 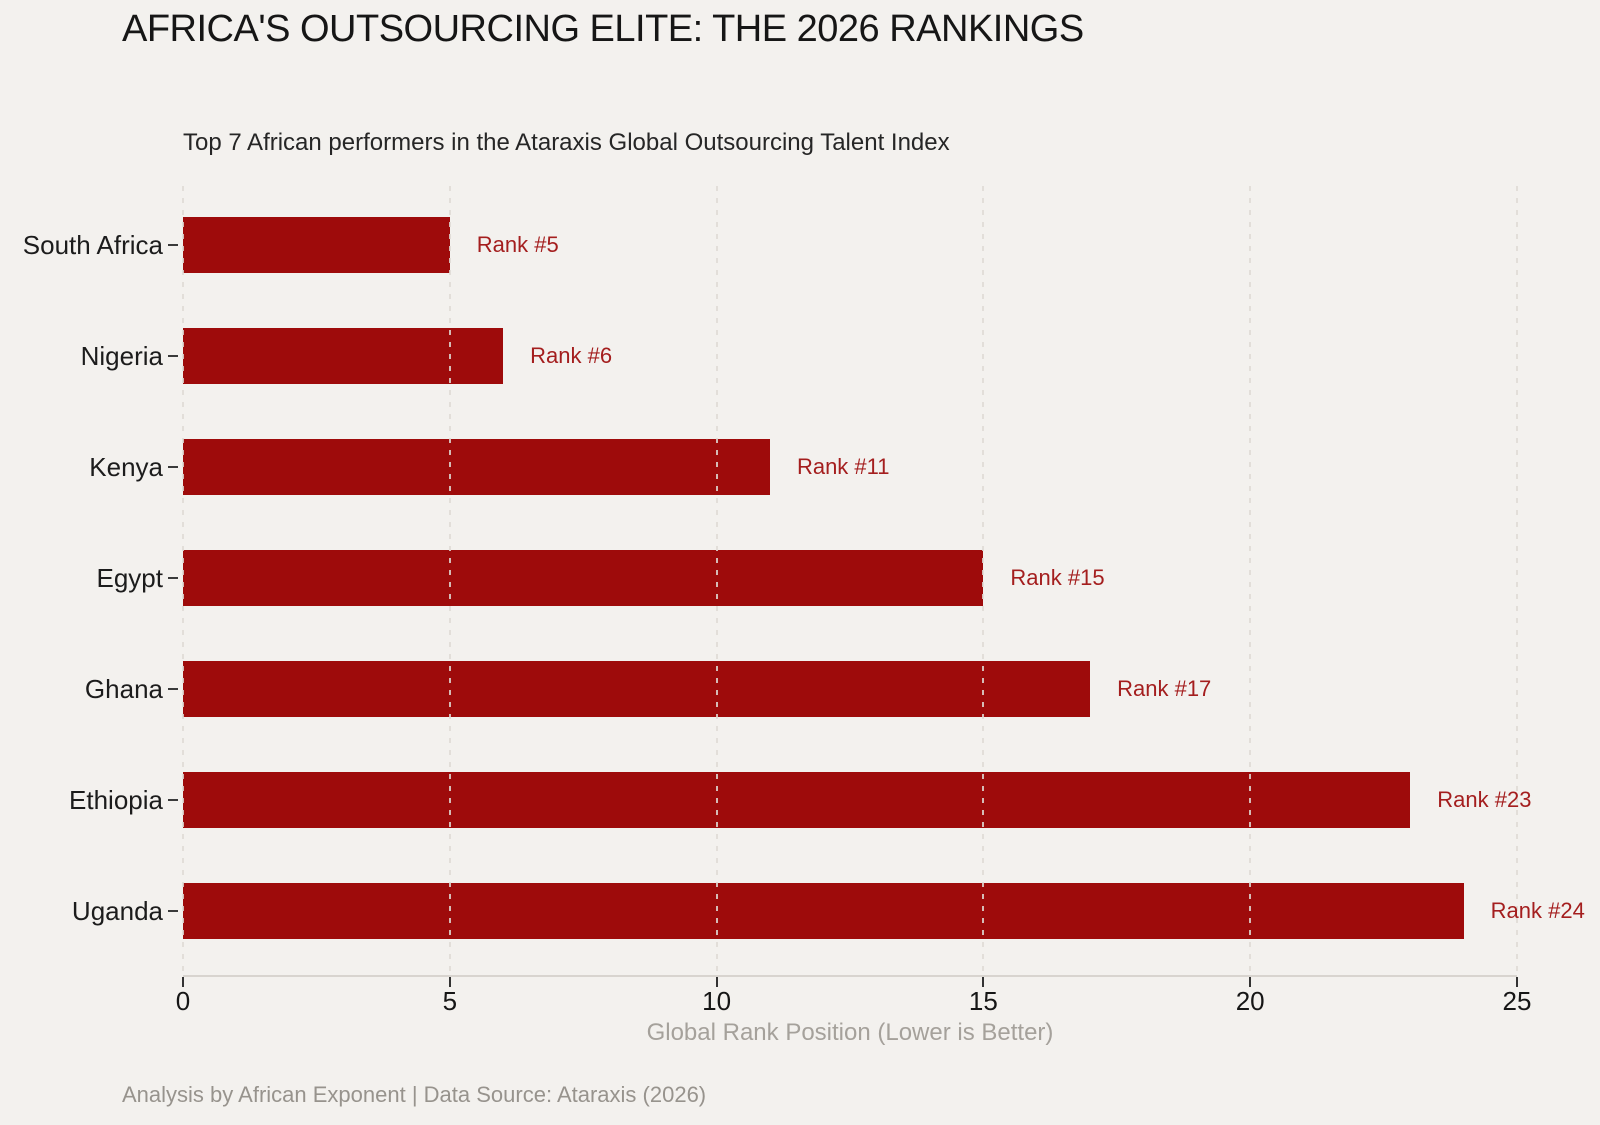 What do you see at coordinates (1164, 688) in the screenshot?
I see `bar-value-label: Rank #17` at bounding box center [1164, 688].